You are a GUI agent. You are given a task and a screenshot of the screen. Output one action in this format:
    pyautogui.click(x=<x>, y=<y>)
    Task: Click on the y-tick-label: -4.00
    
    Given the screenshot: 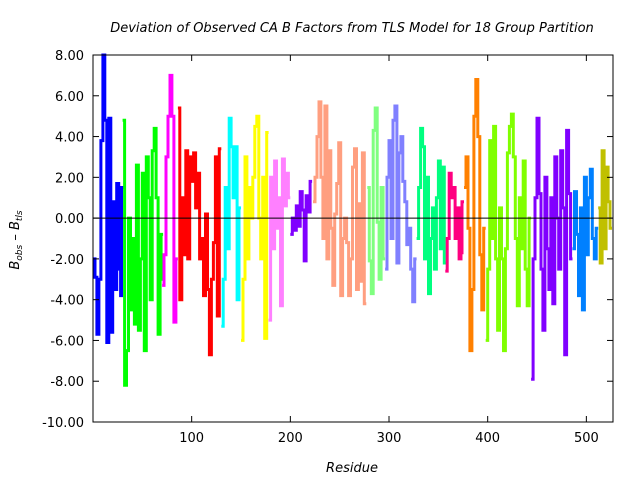 What is the action you would take?
    pyautogui.click(x=67, y=301)
    